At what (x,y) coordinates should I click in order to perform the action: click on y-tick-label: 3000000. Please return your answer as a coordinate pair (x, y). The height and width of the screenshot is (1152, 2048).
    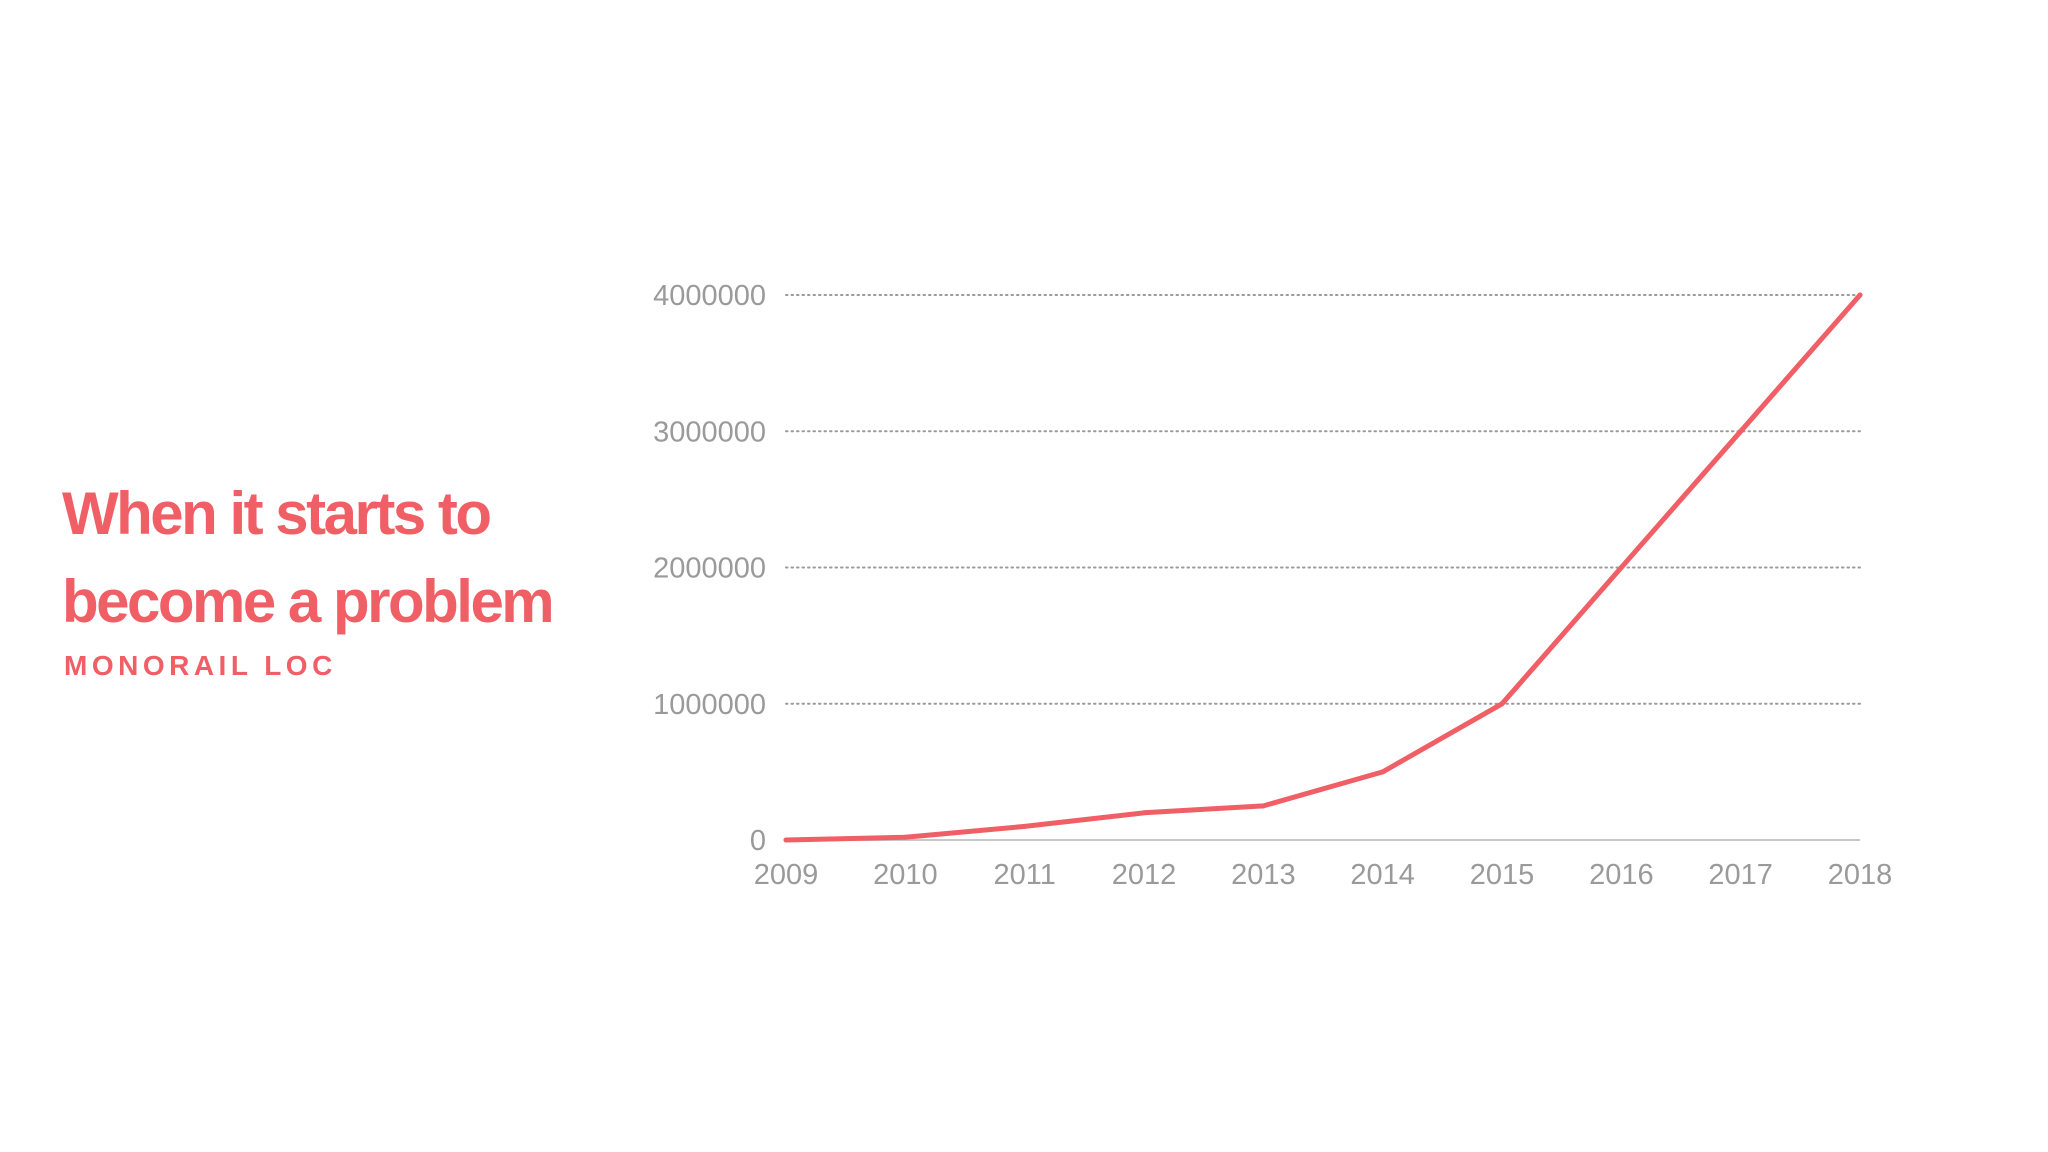
    Looking at the image, I should click on (709, 432).